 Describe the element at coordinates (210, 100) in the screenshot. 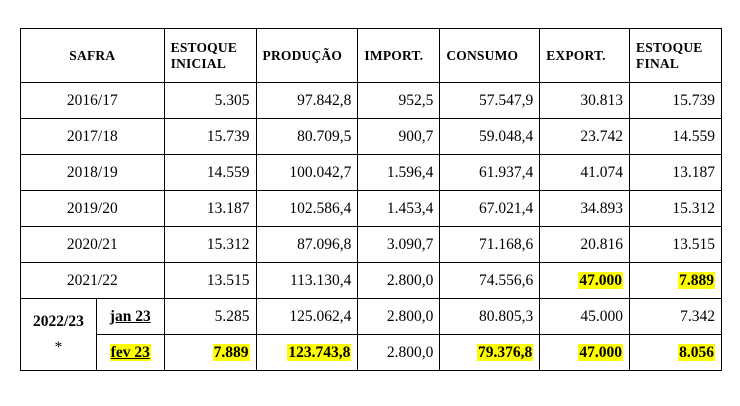

I see `cell-estoque-inicial: 5.305` at that location.